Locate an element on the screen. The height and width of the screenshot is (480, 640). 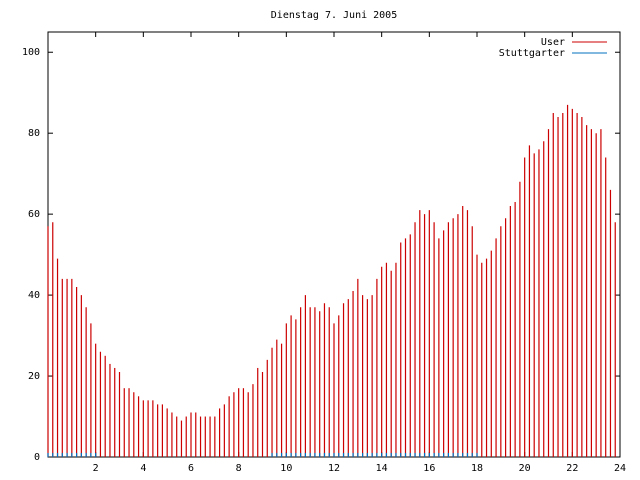
chart-title: Dienstag 7. Juni 2005 is located at coordinates (334, 15).